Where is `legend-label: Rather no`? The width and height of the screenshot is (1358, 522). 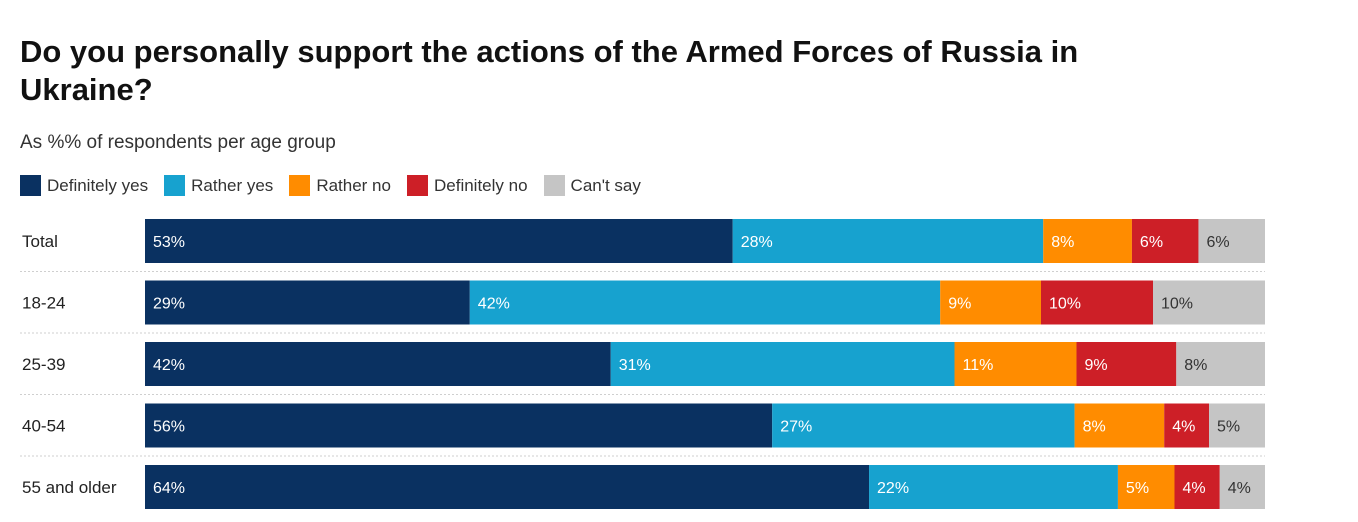
legend-label: Rather no is located at coordinates (353, 185).